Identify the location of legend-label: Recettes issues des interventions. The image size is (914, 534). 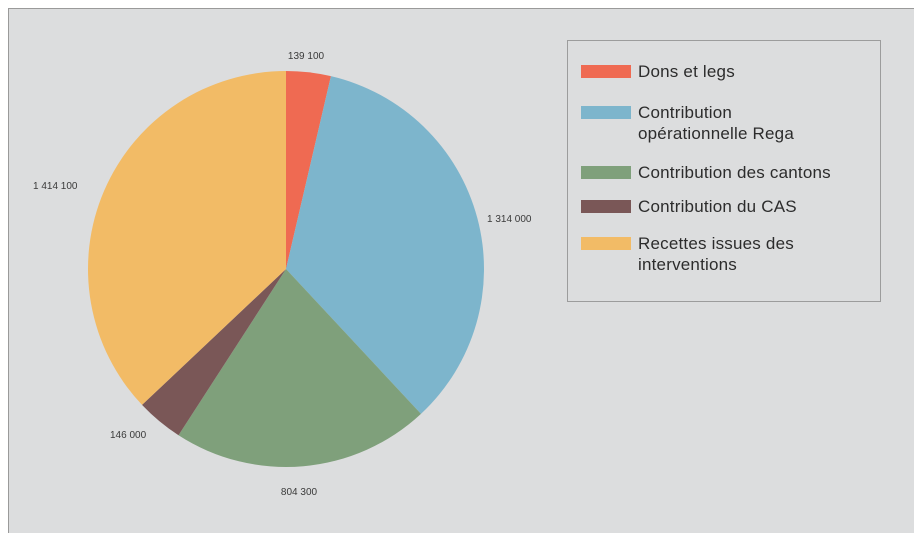
(716, 254).